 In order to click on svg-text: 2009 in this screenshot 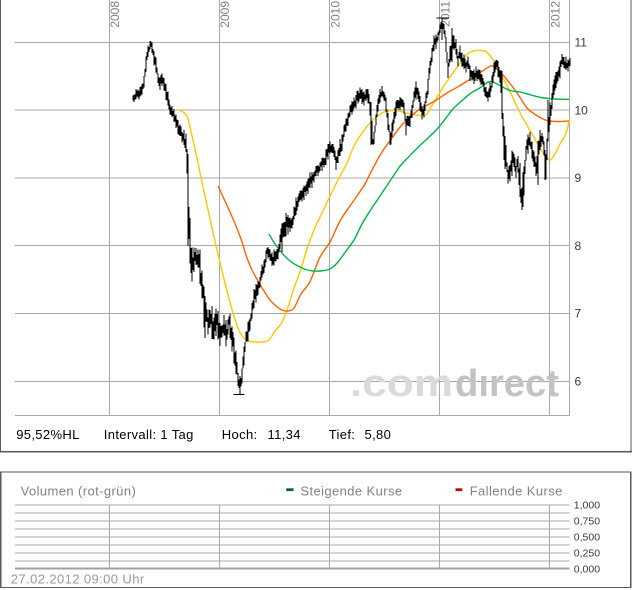, I will do `click(225, 14)`.